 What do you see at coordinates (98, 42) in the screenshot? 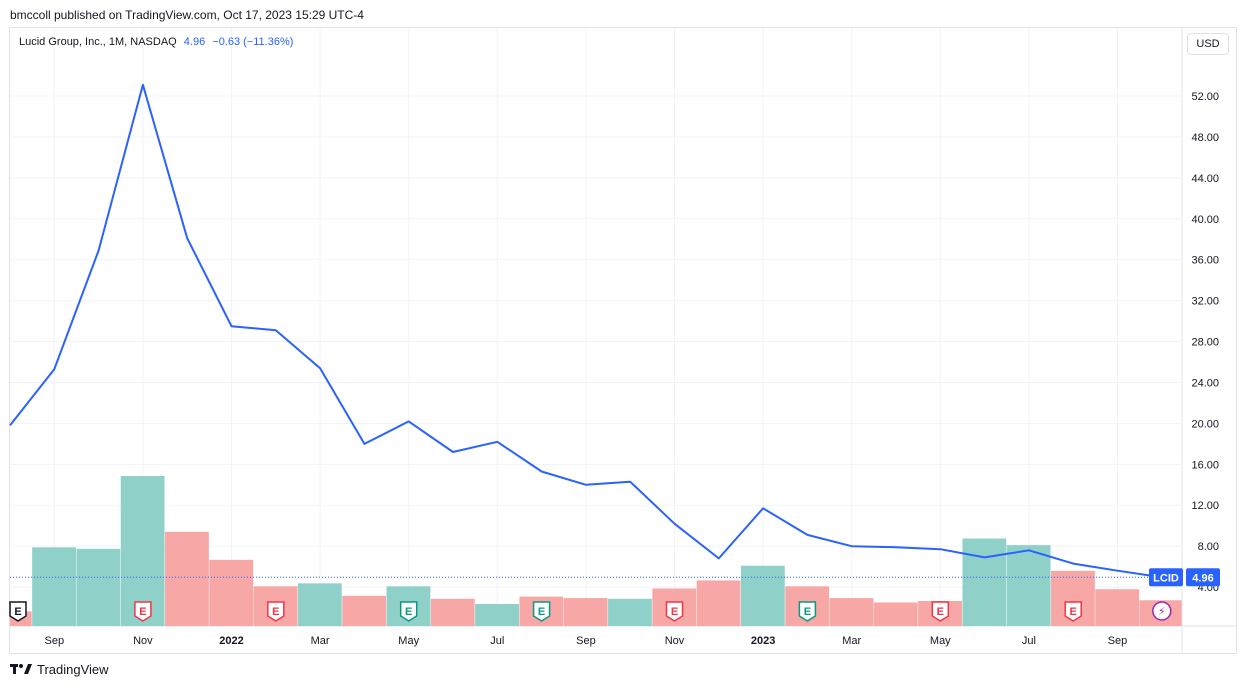
I see `symbol-title: Lucid Group, Inc., 1M, NASDAQ` at bounding box center [98, 42].